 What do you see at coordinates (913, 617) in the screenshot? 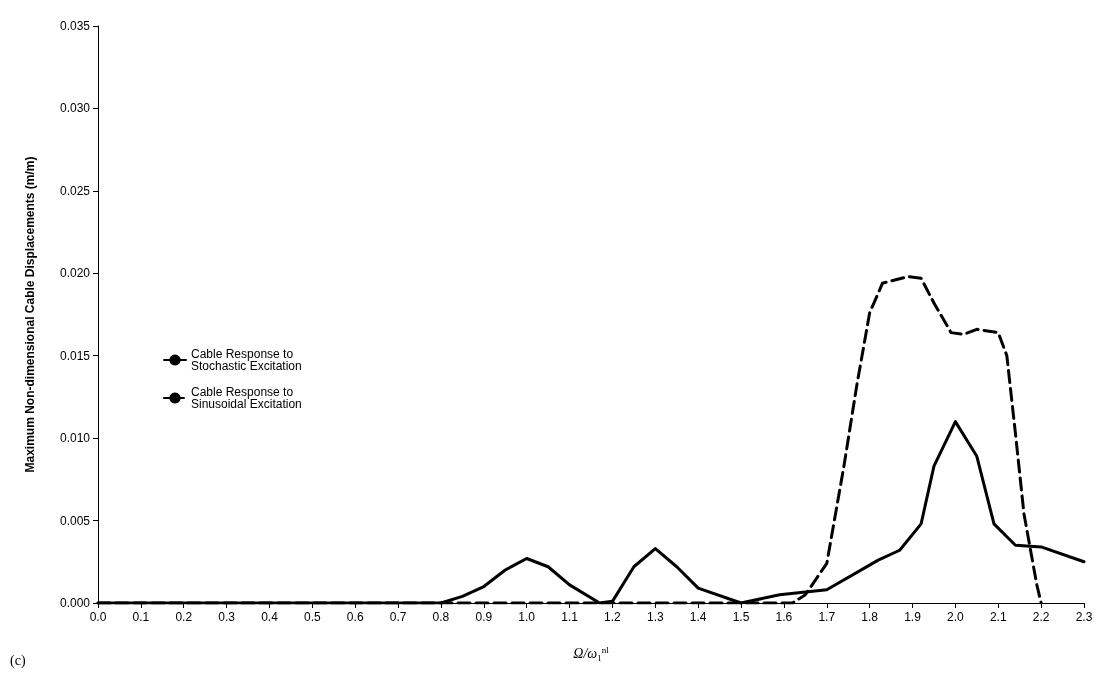
I see `x-tick-label: 1.9` at bounding box center [913, 617].